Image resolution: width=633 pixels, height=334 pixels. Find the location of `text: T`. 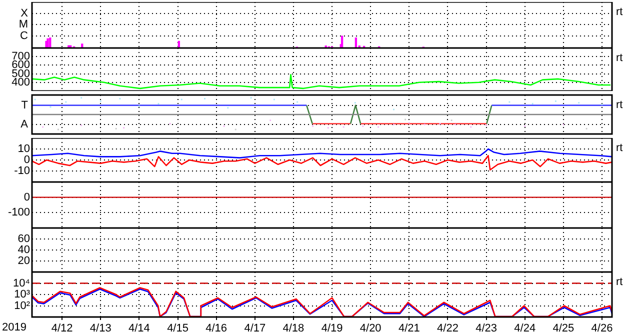

text: T is located at coordinates (24, 106).